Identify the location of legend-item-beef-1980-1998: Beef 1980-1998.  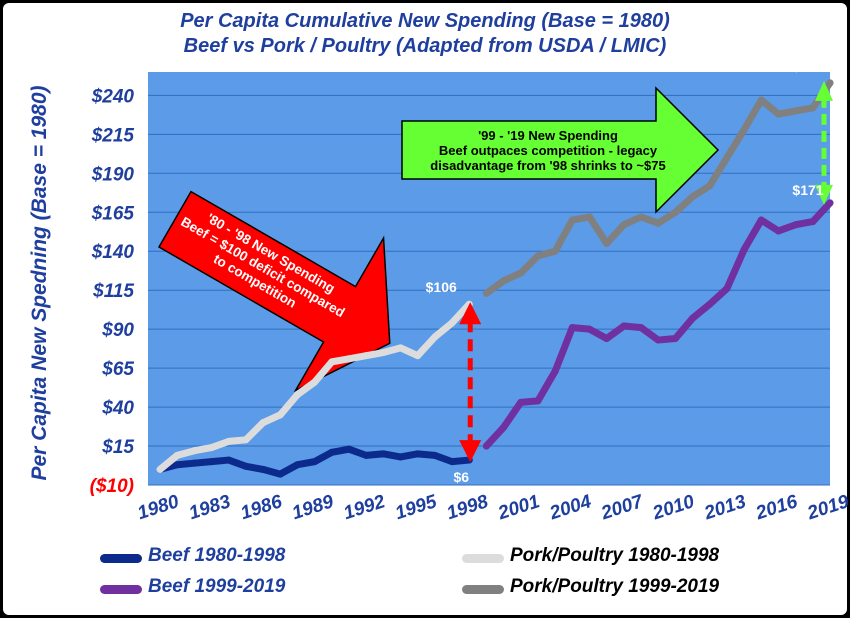
(270, 557).